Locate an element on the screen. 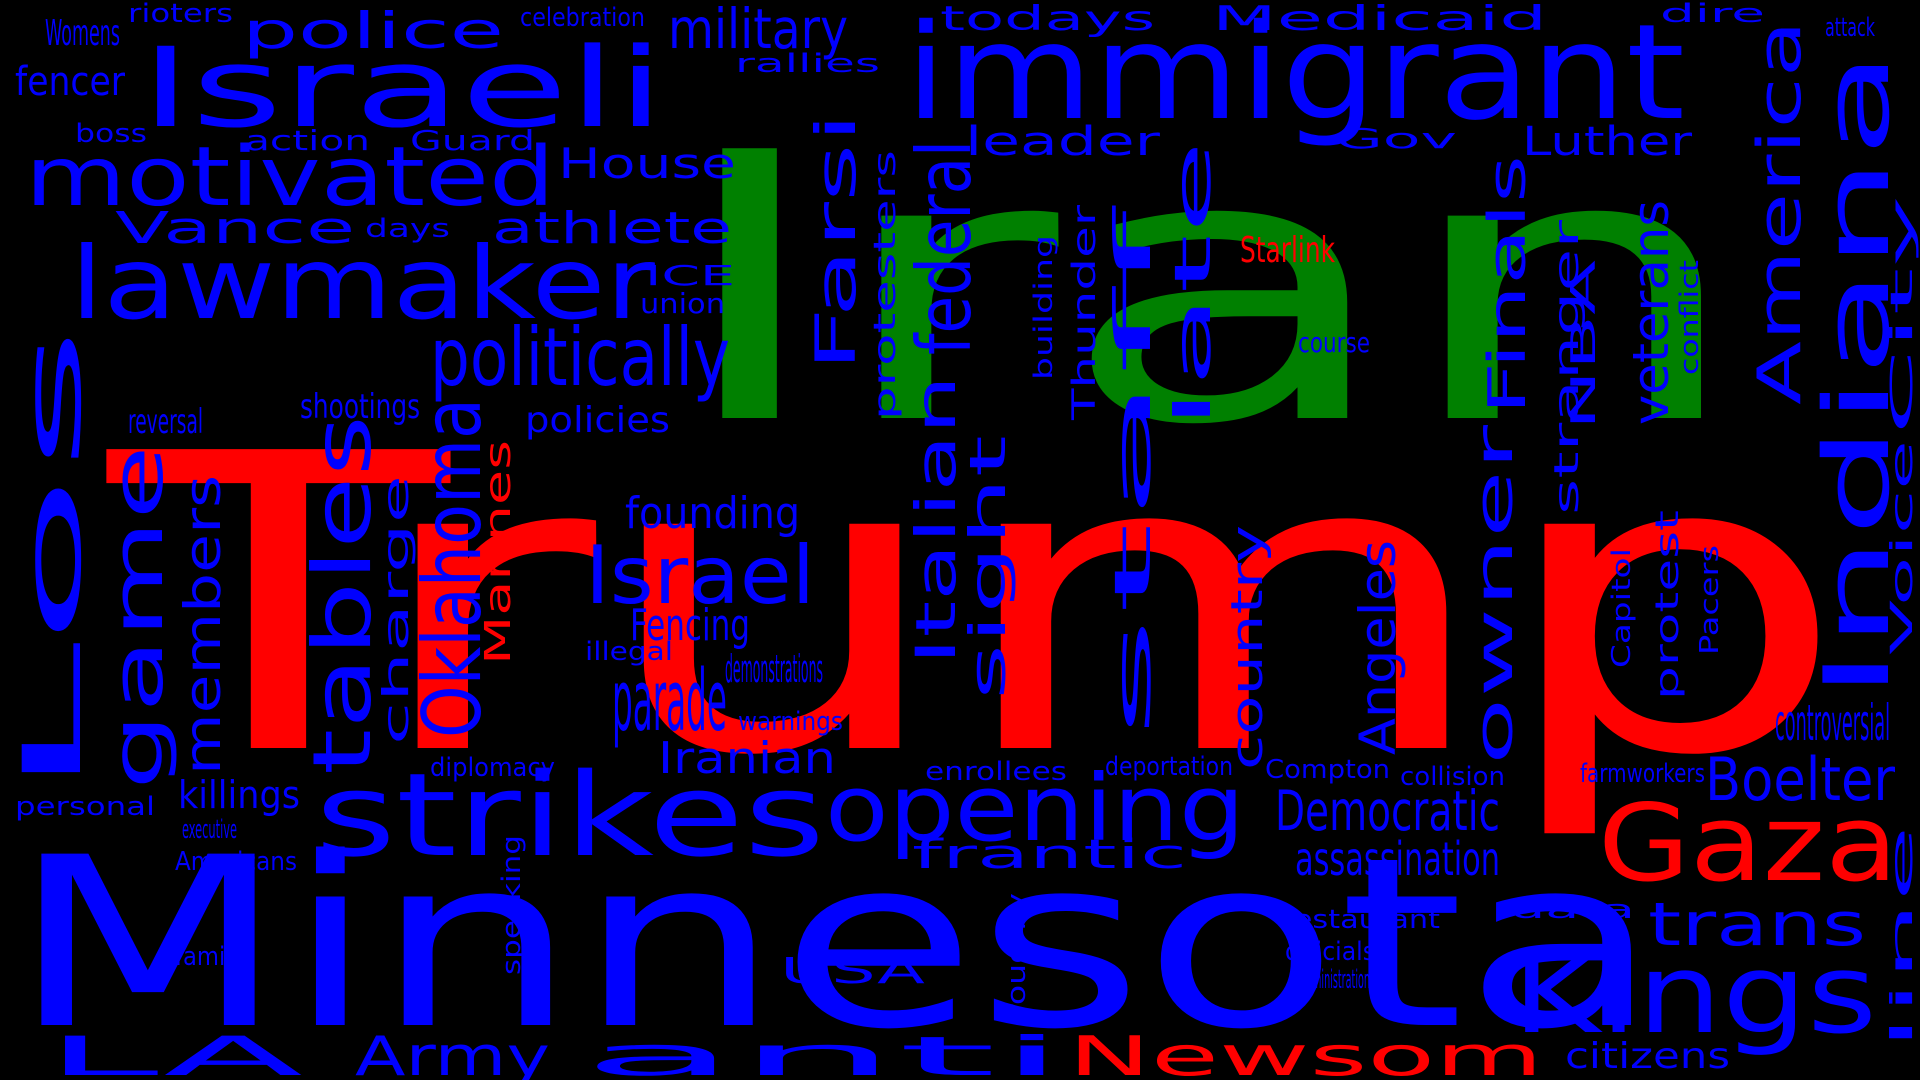  word-israeli: Israeli is located at coordinates (402, 88).